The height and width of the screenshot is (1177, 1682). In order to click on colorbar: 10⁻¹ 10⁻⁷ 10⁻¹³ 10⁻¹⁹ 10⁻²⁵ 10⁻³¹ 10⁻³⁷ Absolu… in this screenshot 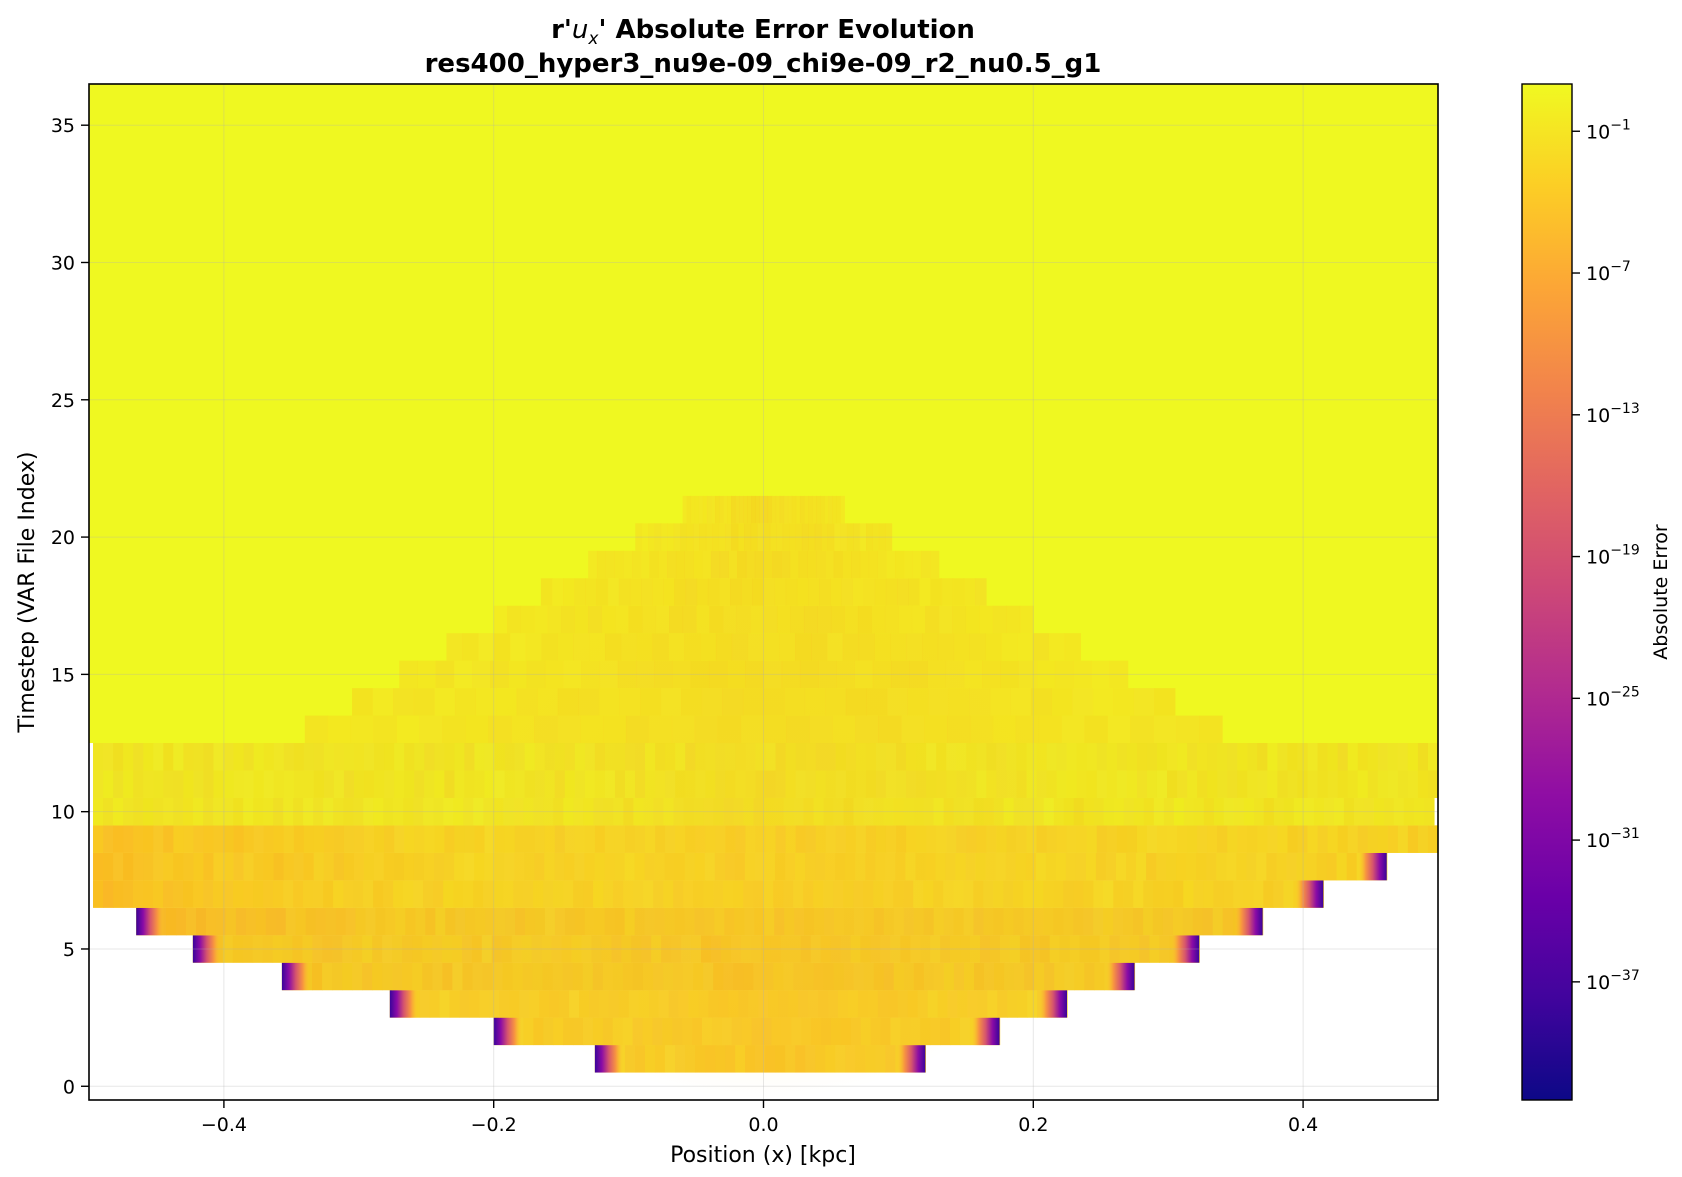, I will do `click(1596, 592)`.